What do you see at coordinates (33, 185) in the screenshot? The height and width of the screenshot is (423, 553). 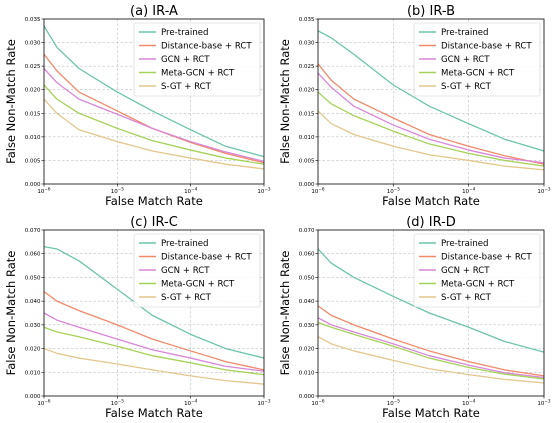 I see `y-tick-label: 0.000` at bounding box center [33, 185].